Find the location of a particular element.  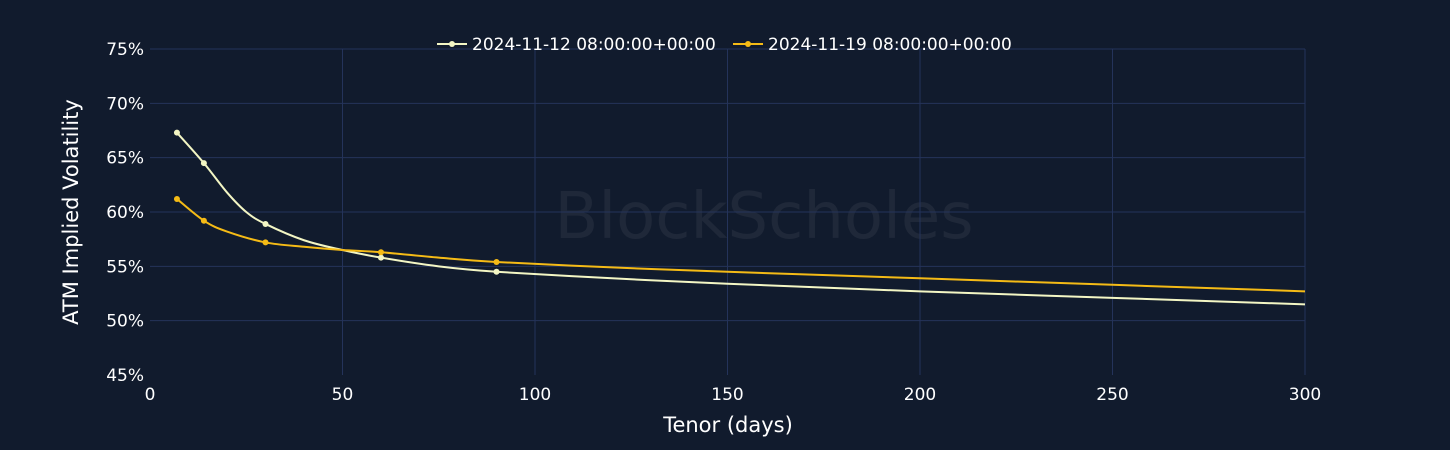

watermark-layer: BlockScholes is located at coordinates (763, 217).